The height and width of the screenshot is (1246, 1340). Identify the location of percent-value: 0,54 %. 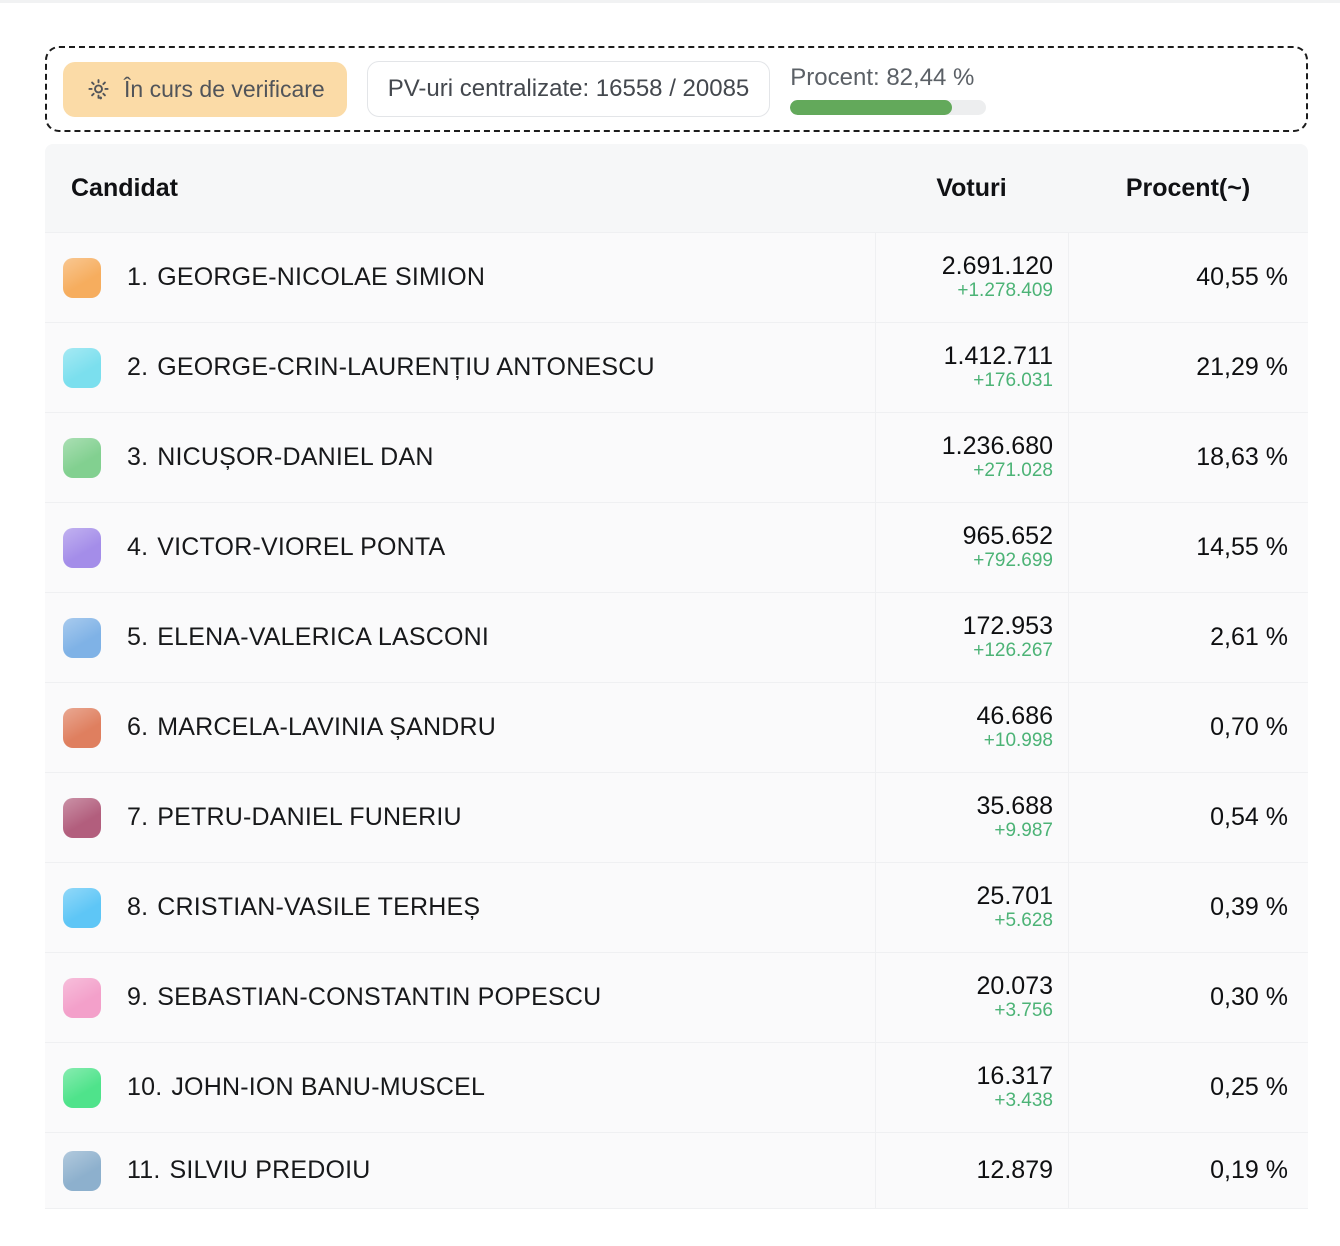
(1249, 817).